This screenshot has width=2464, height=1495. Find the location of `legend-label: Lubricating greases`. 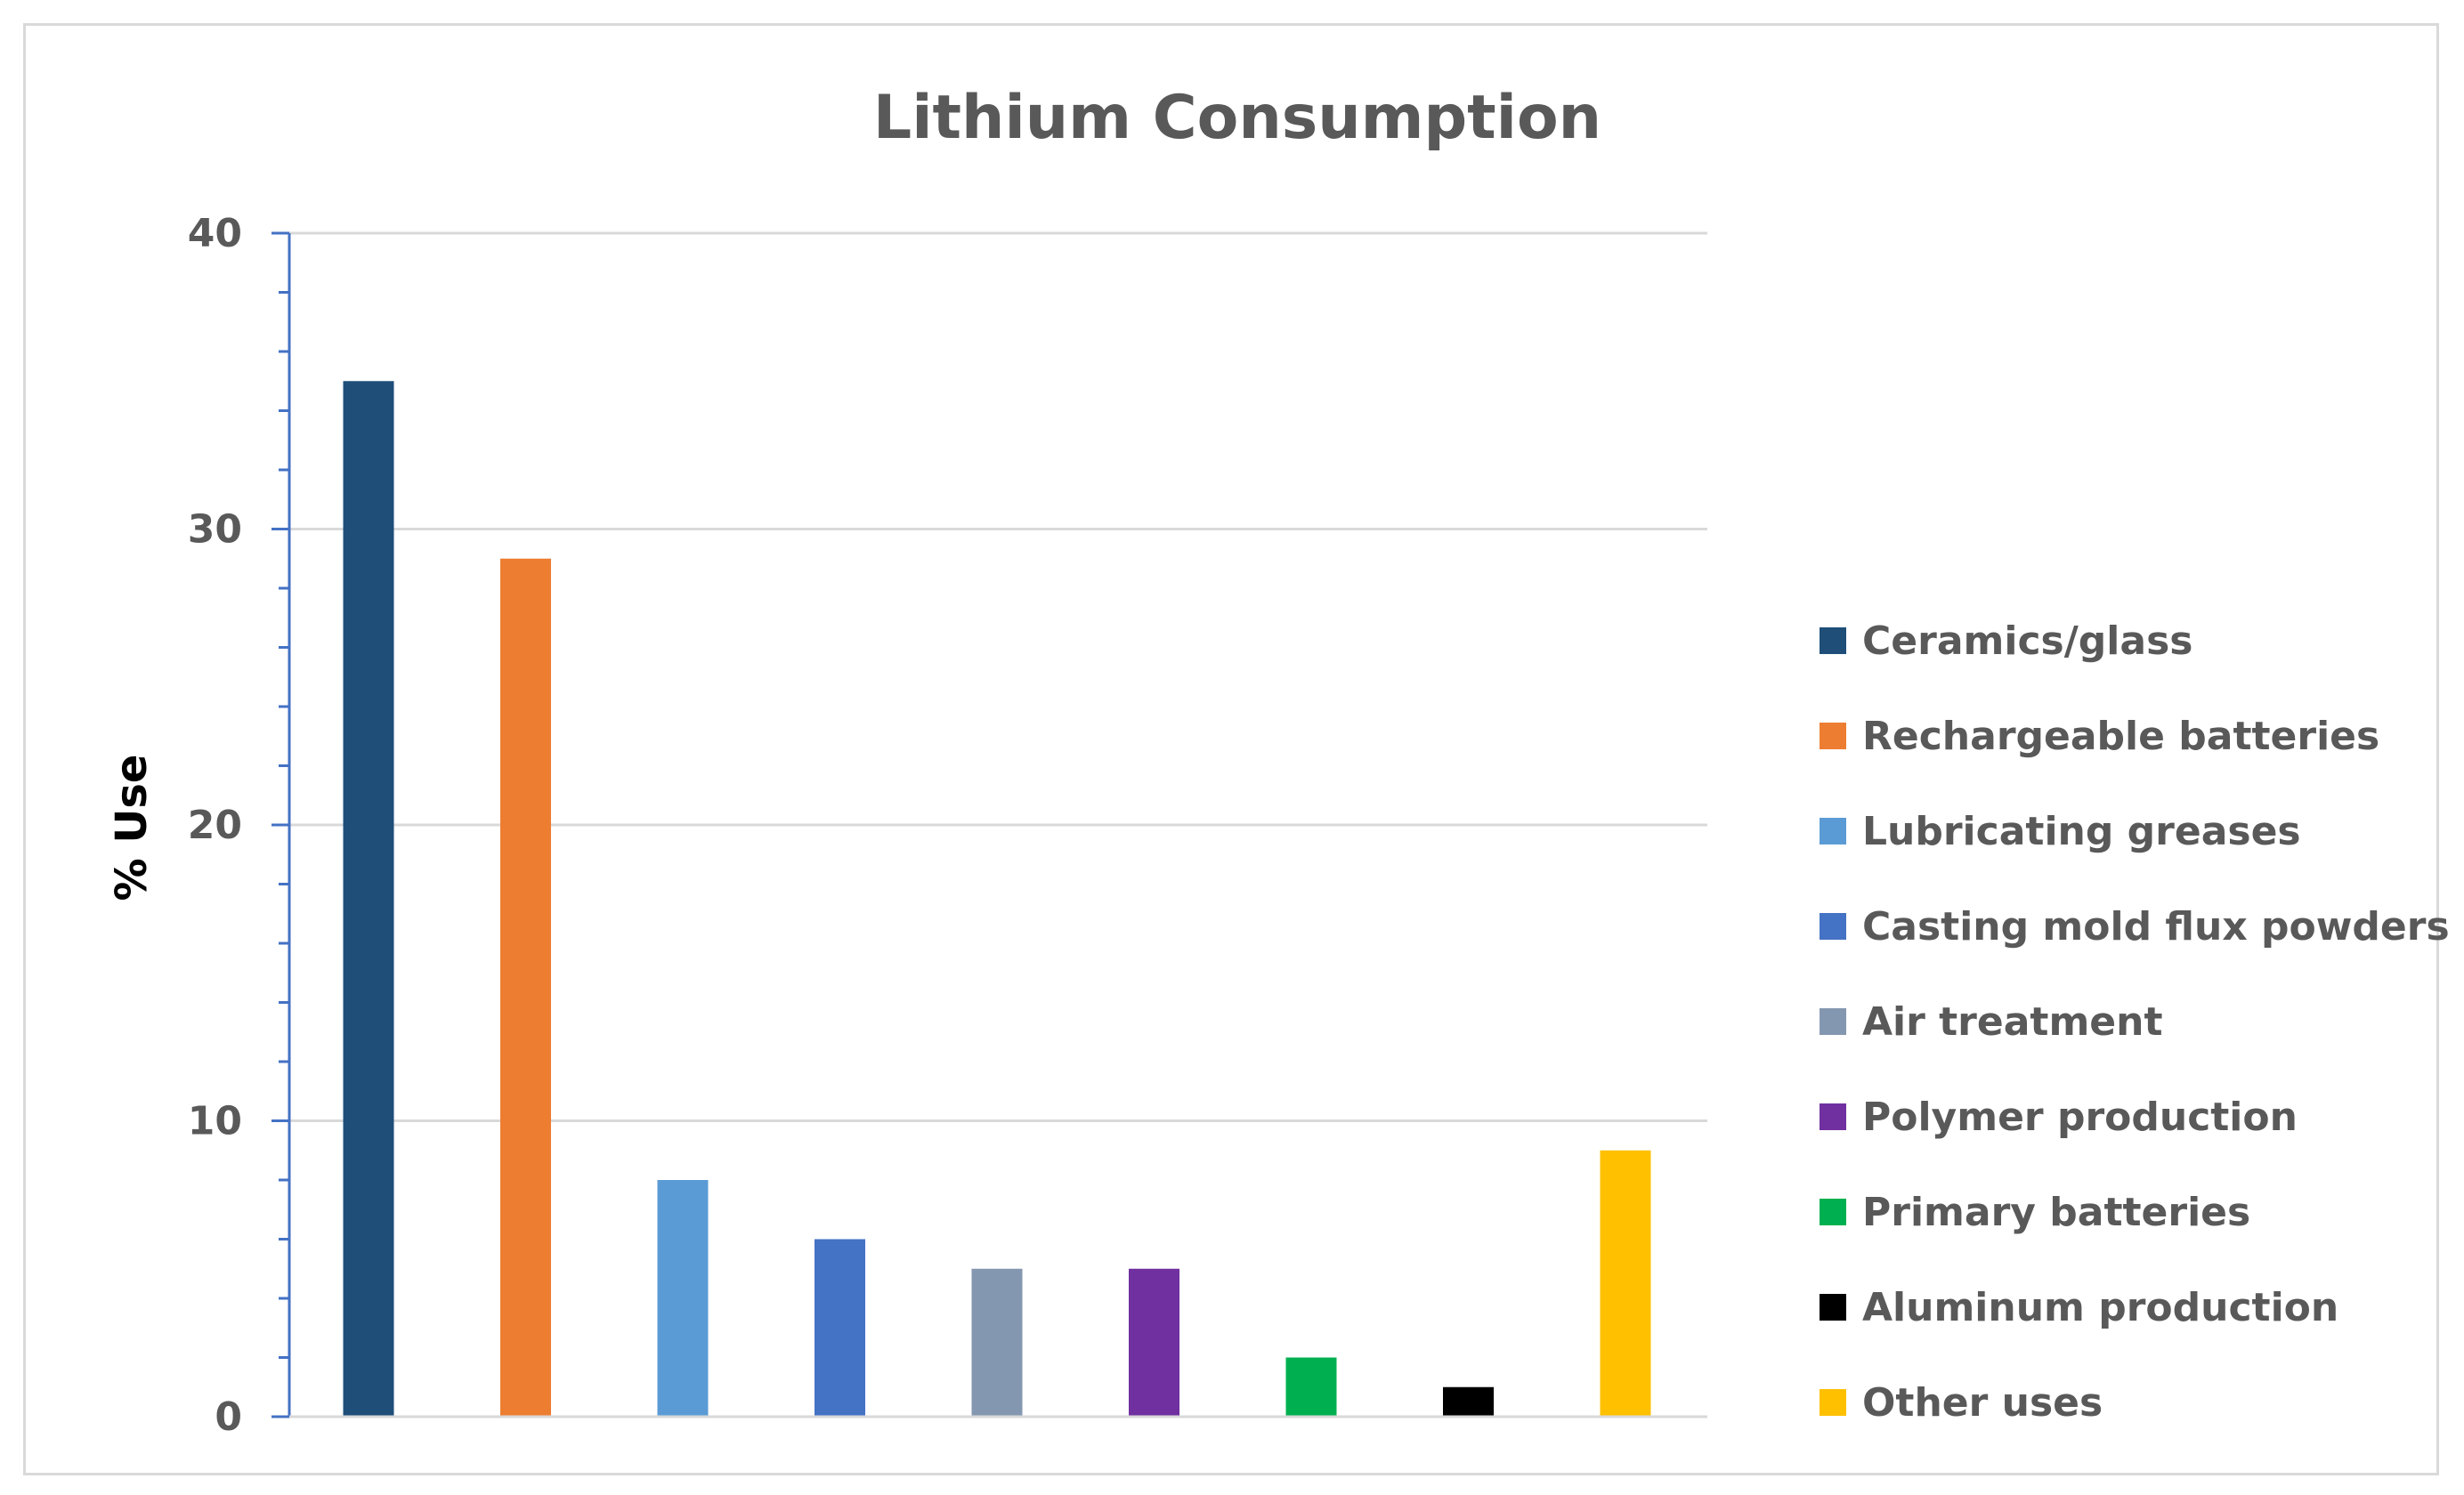

legend-label: Lubricating greases is located at coordinates (2081, 831).